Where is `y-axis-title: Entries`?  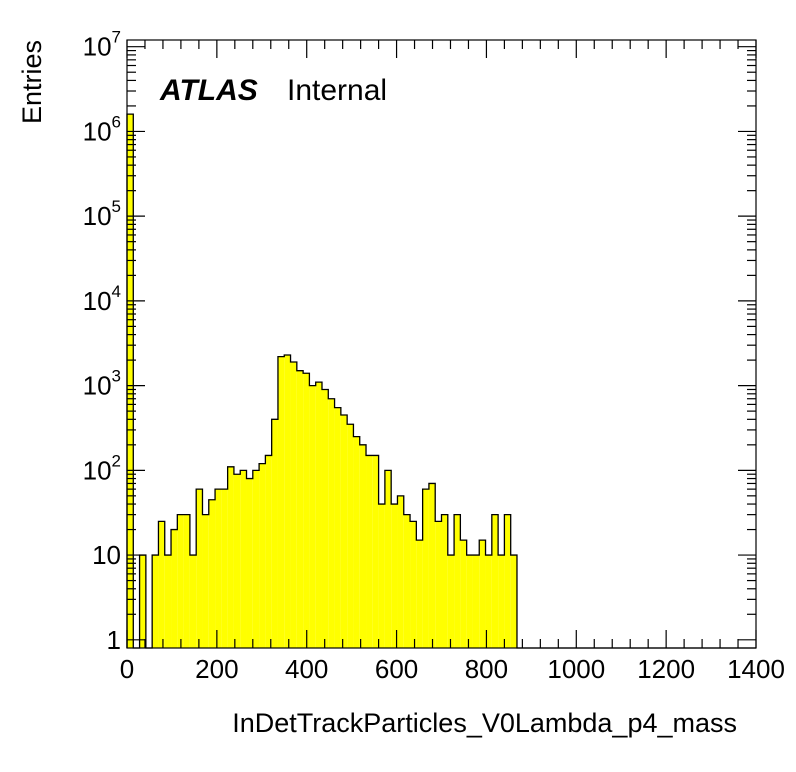
y-axis-title: Entries is located at coordinates (32, 82).